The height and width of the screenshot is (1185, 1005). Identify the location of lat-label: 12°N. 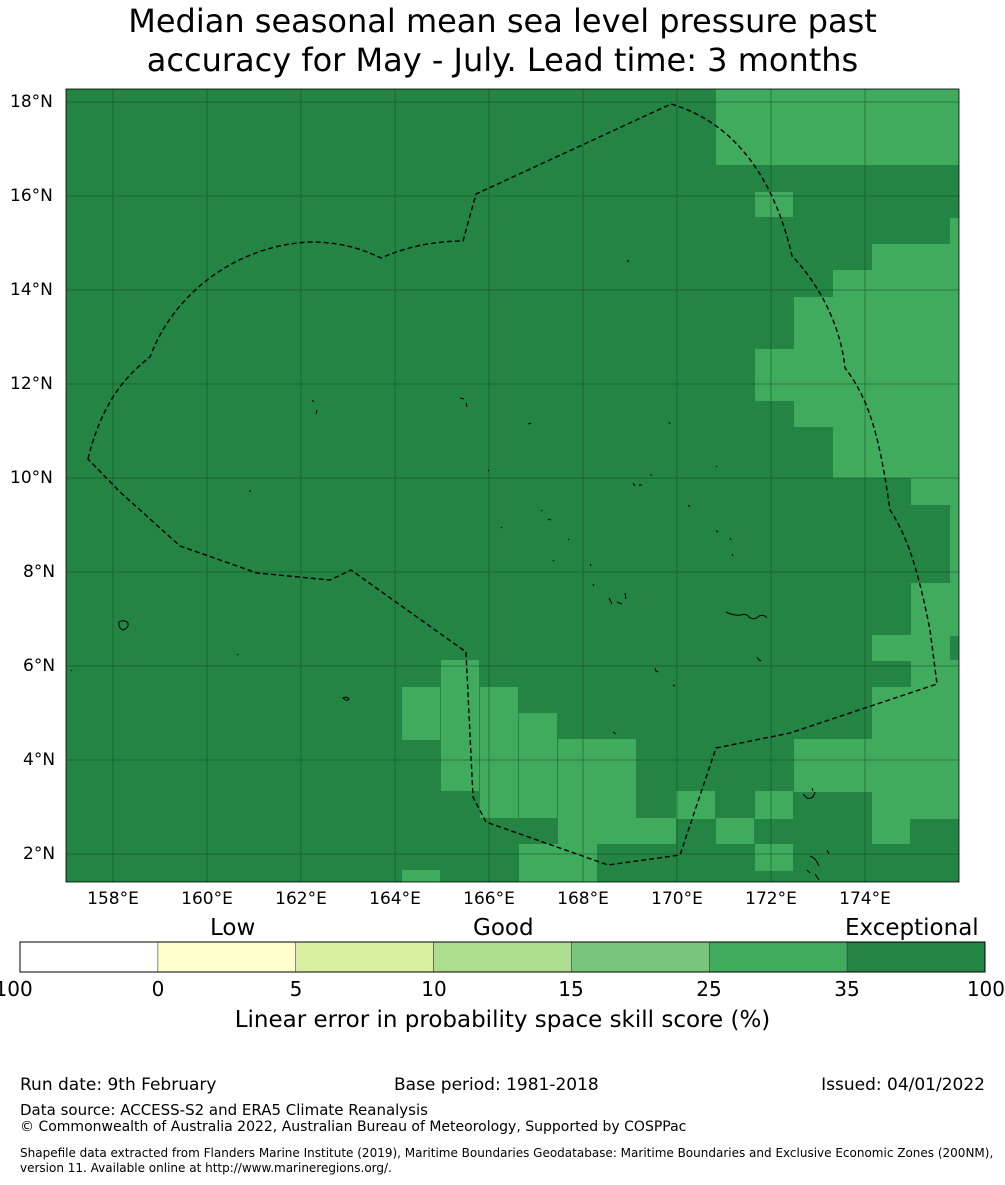
(31, 384).